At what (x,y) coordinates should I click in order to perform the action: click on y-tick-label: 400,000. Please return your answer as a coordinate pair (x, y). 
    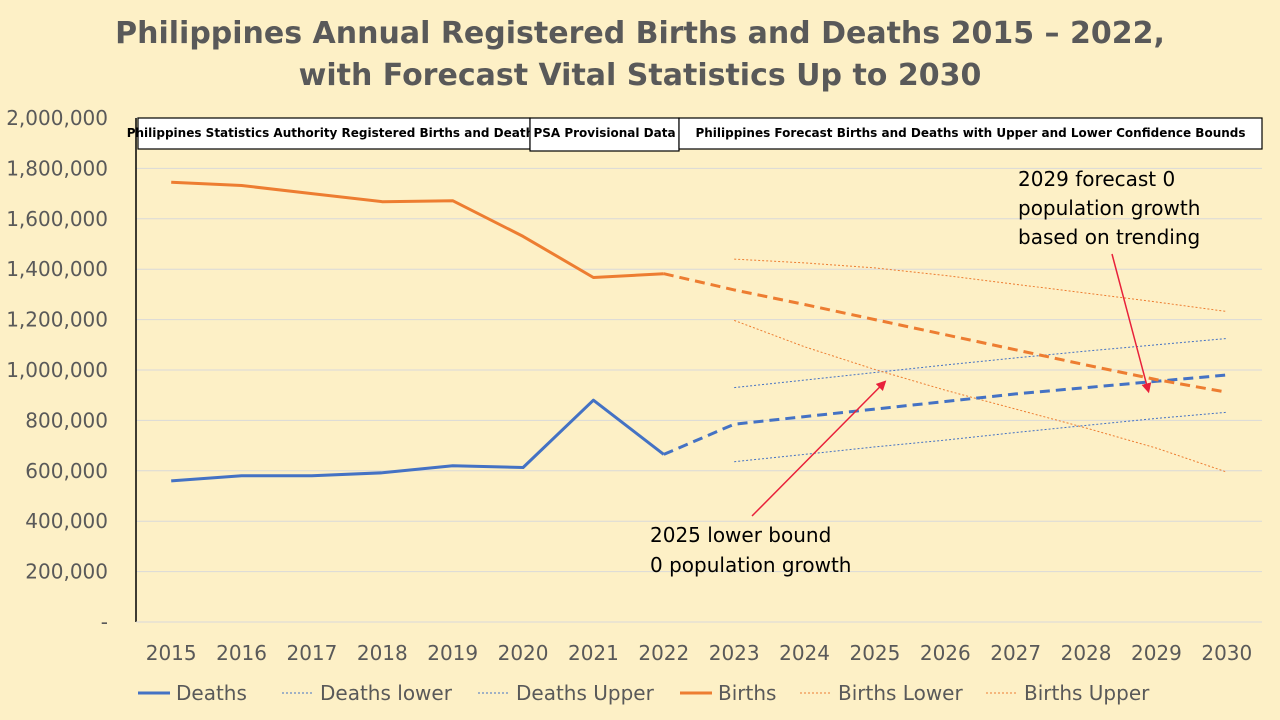
    Looking at the image, I should click on (66, 521).